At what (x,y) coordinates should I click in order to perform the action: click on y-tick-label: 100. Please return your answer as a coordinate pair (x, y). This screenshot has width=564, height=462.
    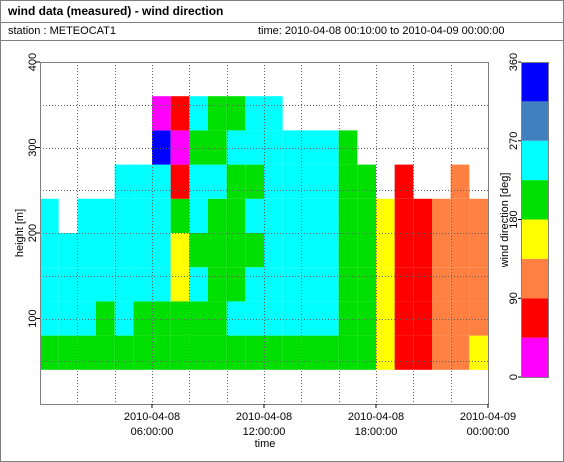
    Looking at the image, I should click on (33, 318).